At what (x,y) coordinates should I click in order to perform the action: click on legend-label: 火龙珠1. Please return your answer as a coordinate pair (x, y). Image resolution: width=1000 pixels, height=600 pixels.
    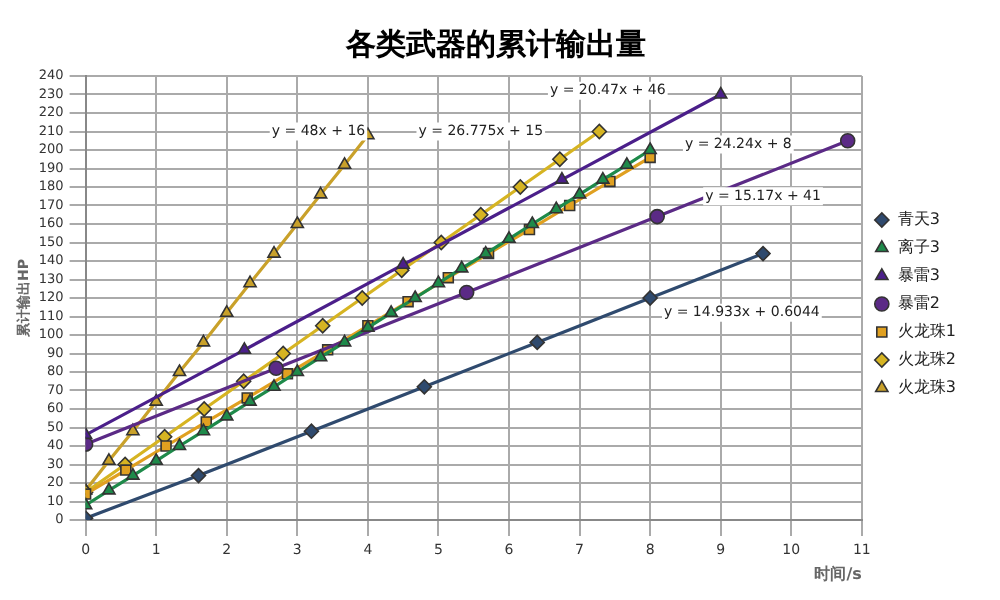
    Looking at the image, I should click on (927, 331).